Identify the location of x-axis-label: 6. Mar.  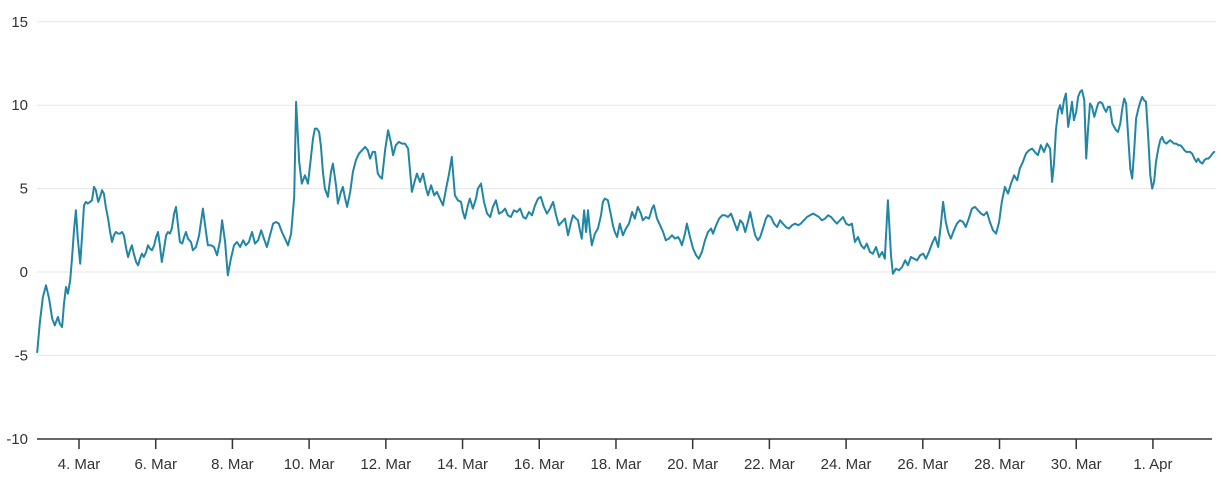
(155, 464).